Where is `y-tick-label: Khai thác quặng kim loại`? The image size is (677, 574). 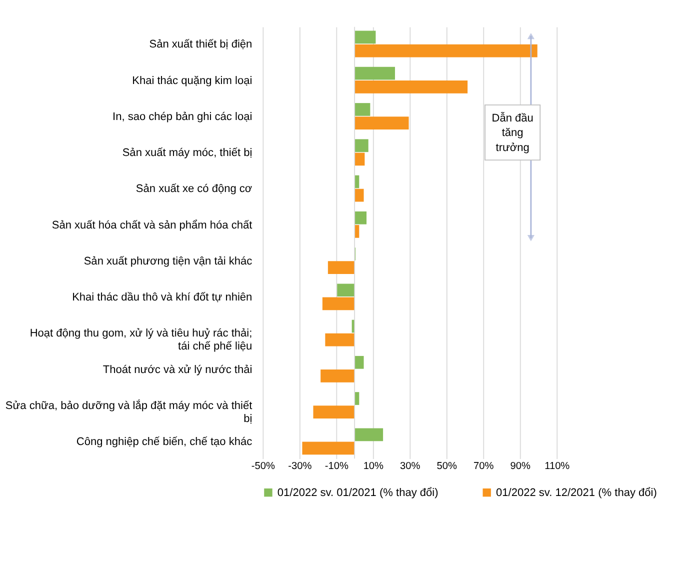
y-tick-label: Khai thác quặng kim loại is located at coordinates (192, 80).